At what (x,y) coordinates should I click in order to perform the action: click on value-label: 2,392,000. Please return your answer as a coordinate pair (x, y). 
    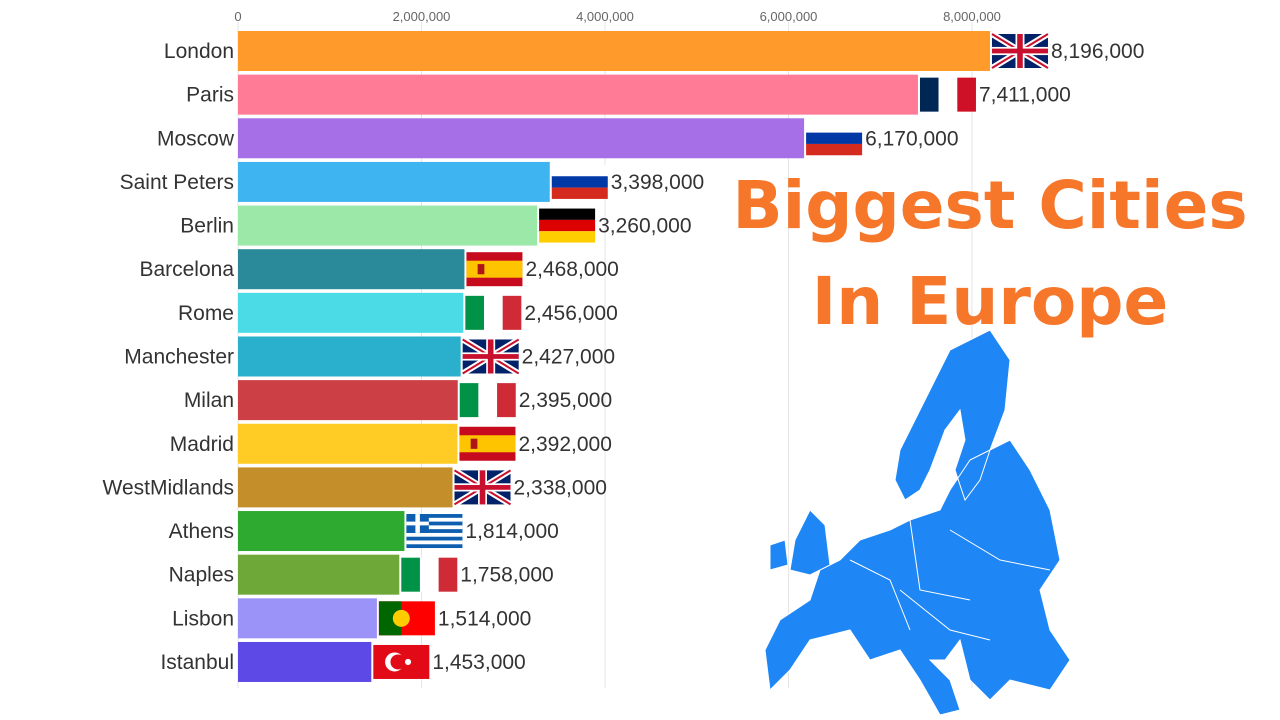
    Looking at the image, I should click on (564, 444).